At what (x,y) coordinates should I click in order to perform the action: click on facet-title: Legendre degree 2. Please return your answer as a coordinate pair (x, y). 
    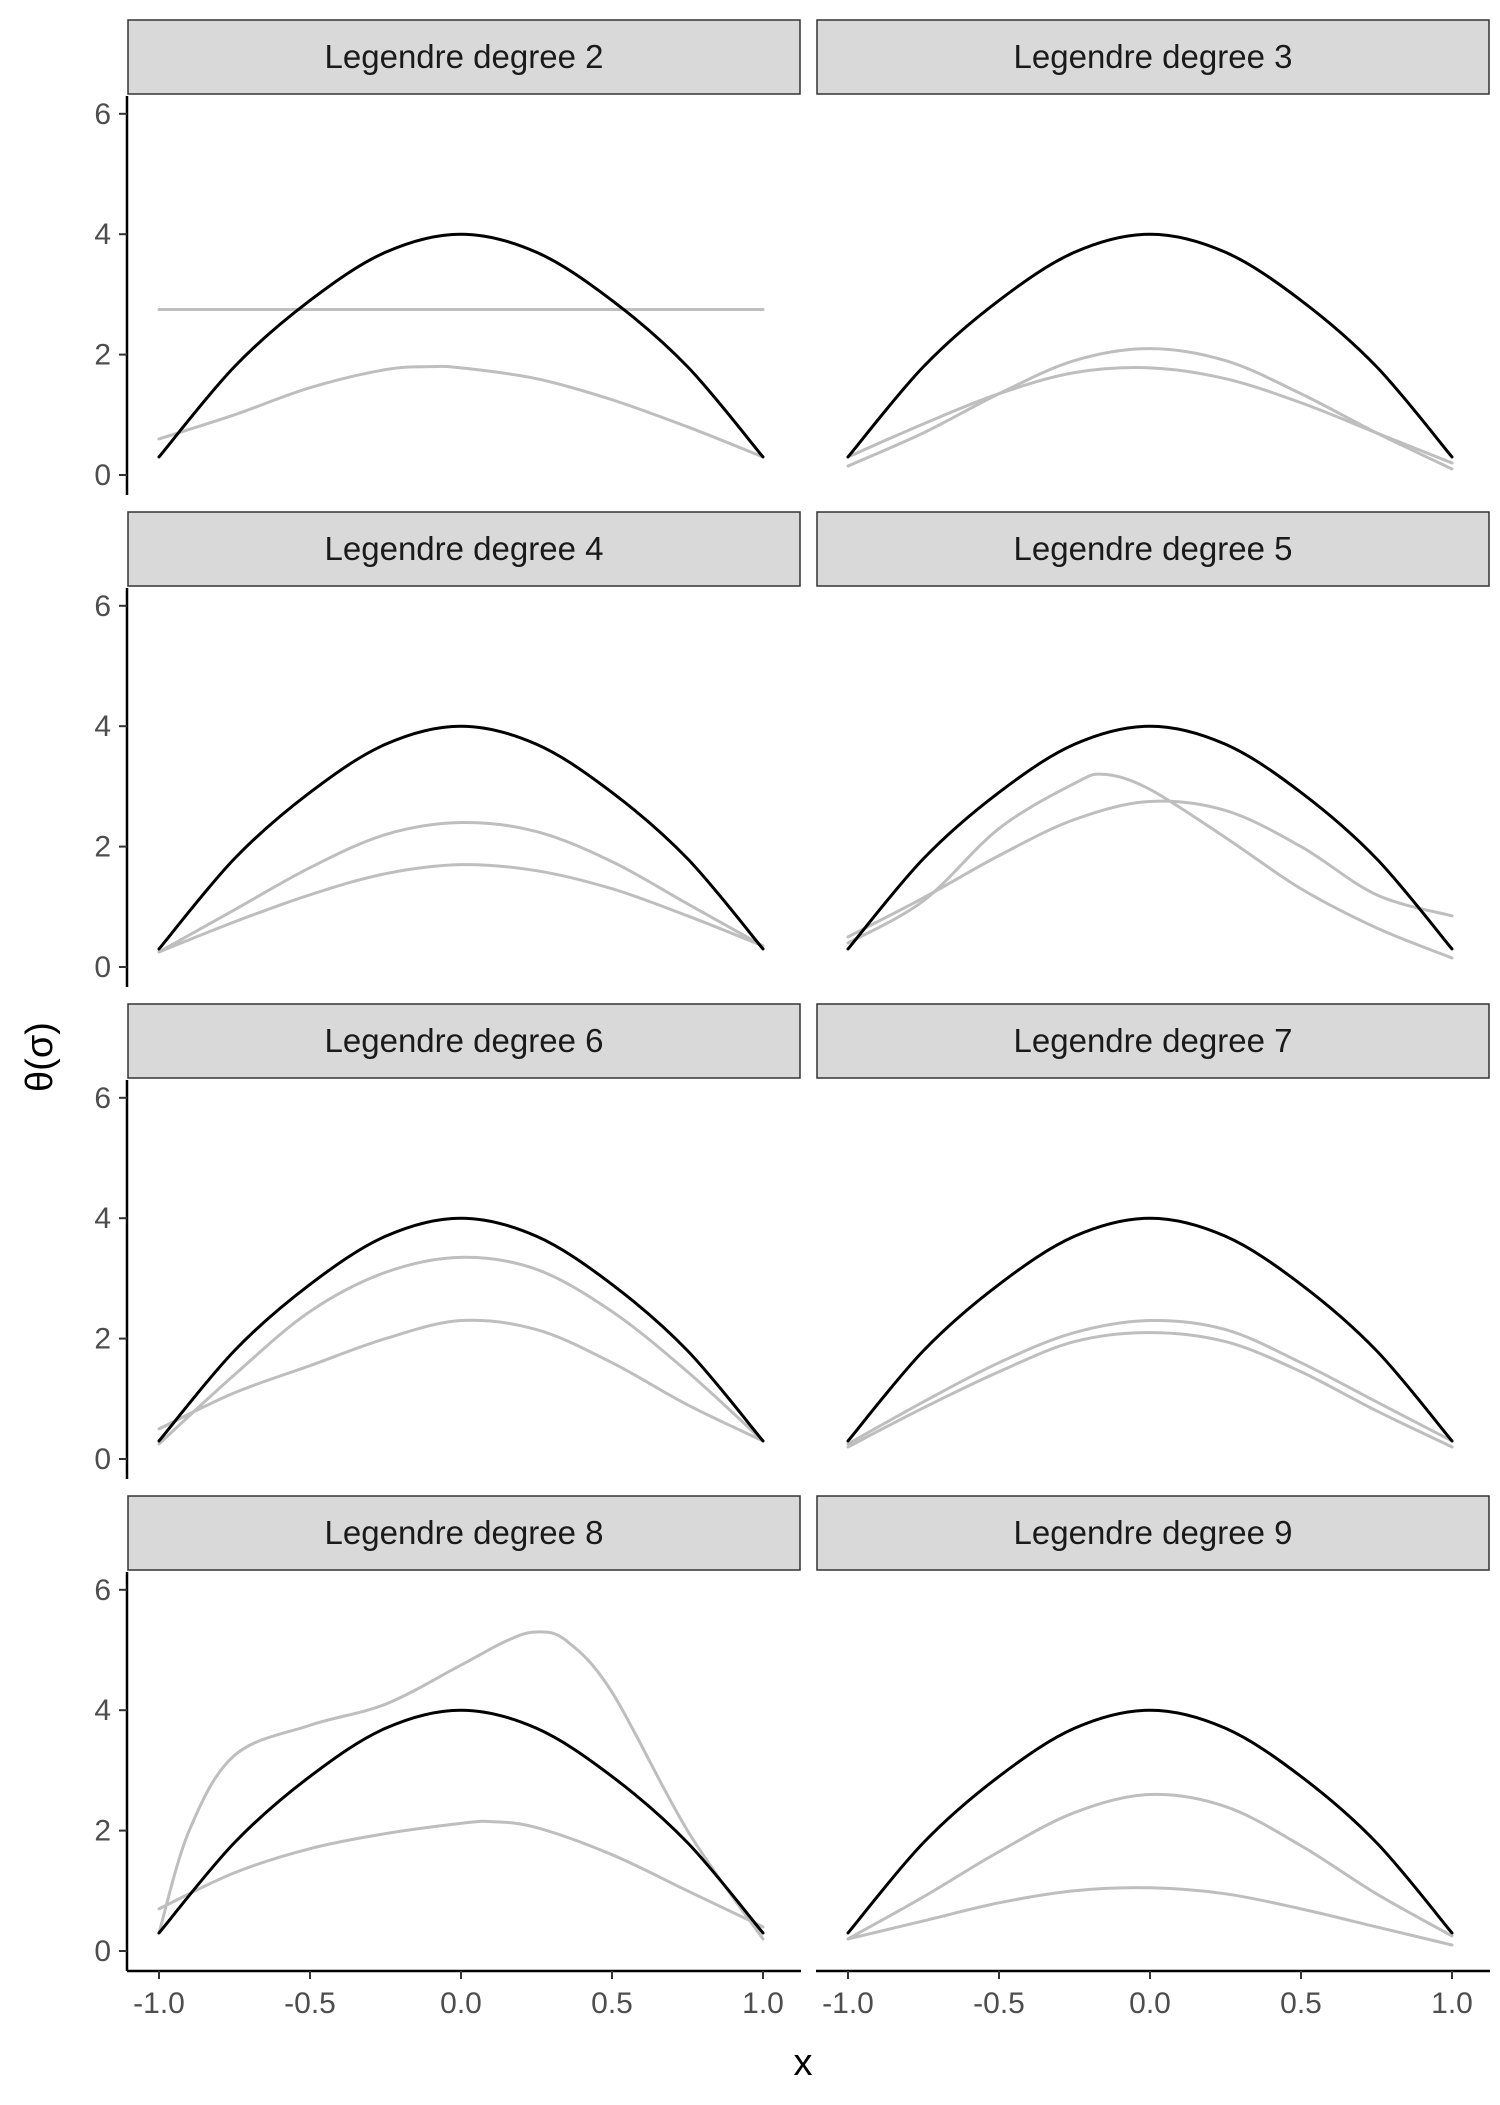
    Looking at the image, I should click on (464, 56).